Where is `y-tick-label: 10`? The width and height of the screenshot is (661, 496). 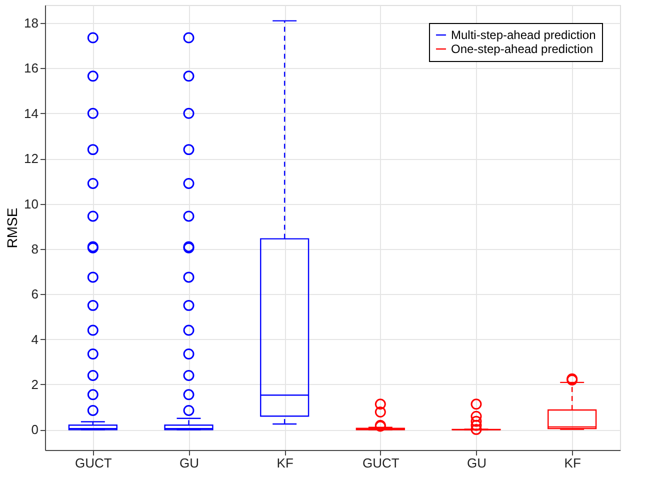 y-tick-label: 10 is located at coordinates (31, 204).